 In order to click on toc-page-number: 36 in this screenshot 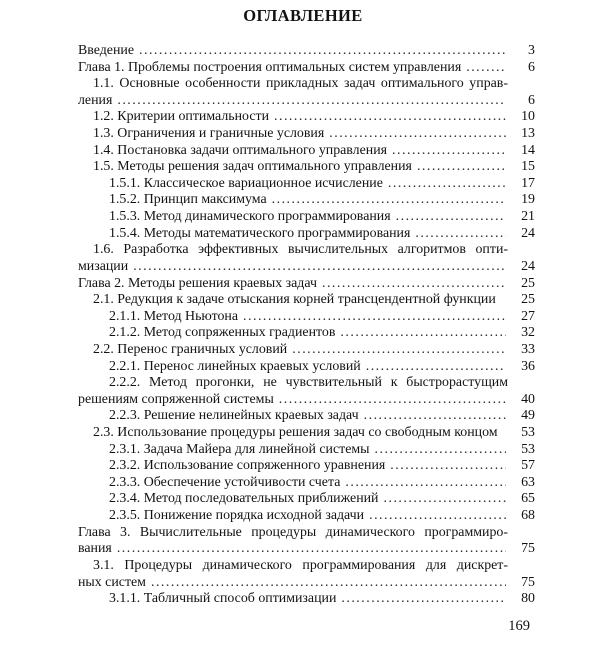, I will do `click(528, 366)`.